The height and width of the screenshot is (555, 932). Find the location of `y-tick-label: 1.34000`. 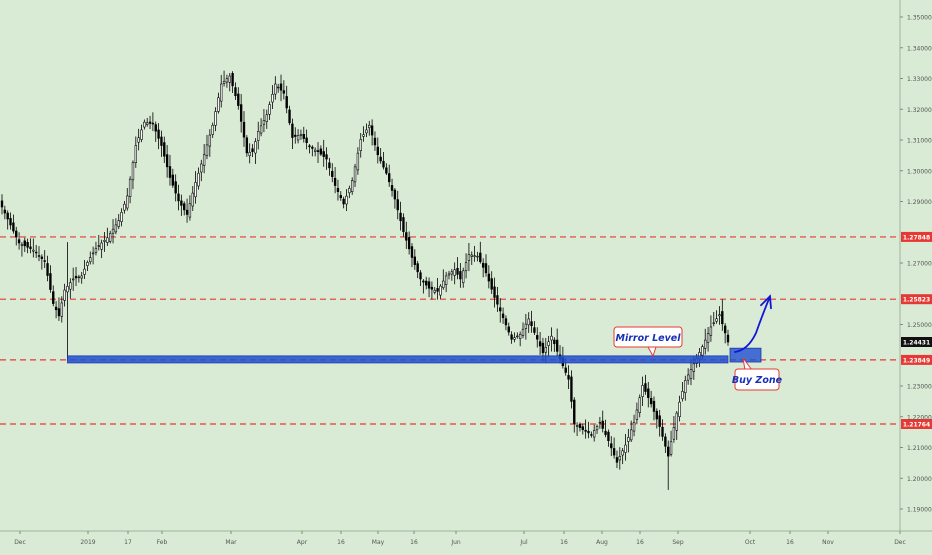

y-tick-label: 1.34000 is located at coordinates (919, 48).